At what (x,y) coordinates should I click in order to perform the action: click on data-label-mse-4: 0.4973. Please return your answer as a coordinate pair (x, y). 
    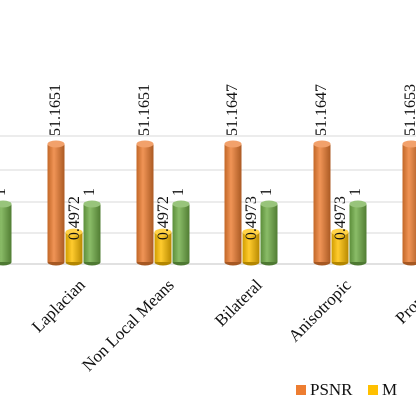
    Looking at the image, I should click on (340, 218).